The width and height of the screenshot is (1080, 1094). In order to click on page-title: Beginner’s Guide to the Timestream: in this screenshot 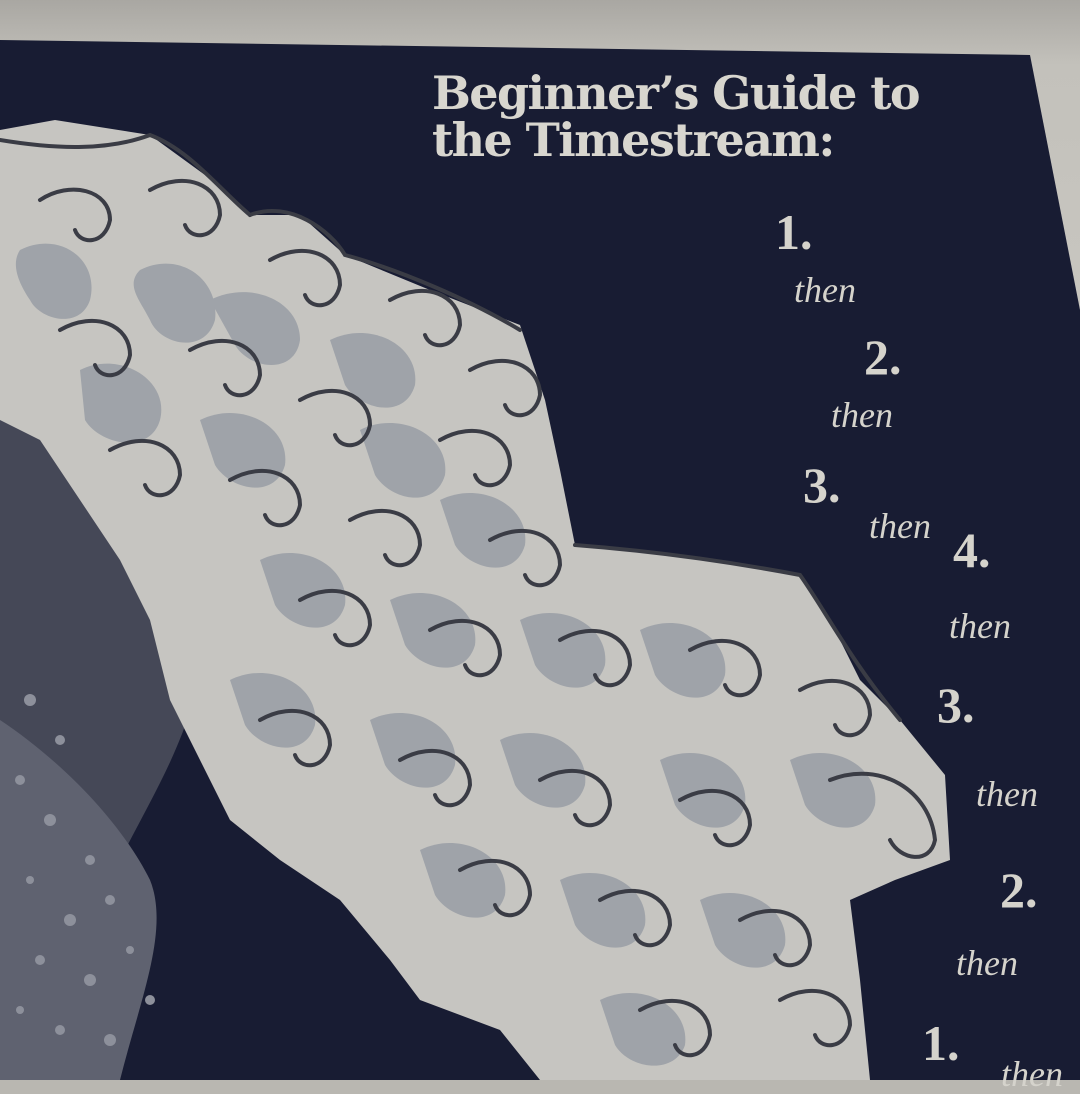, I will do `click(676, 116)`.